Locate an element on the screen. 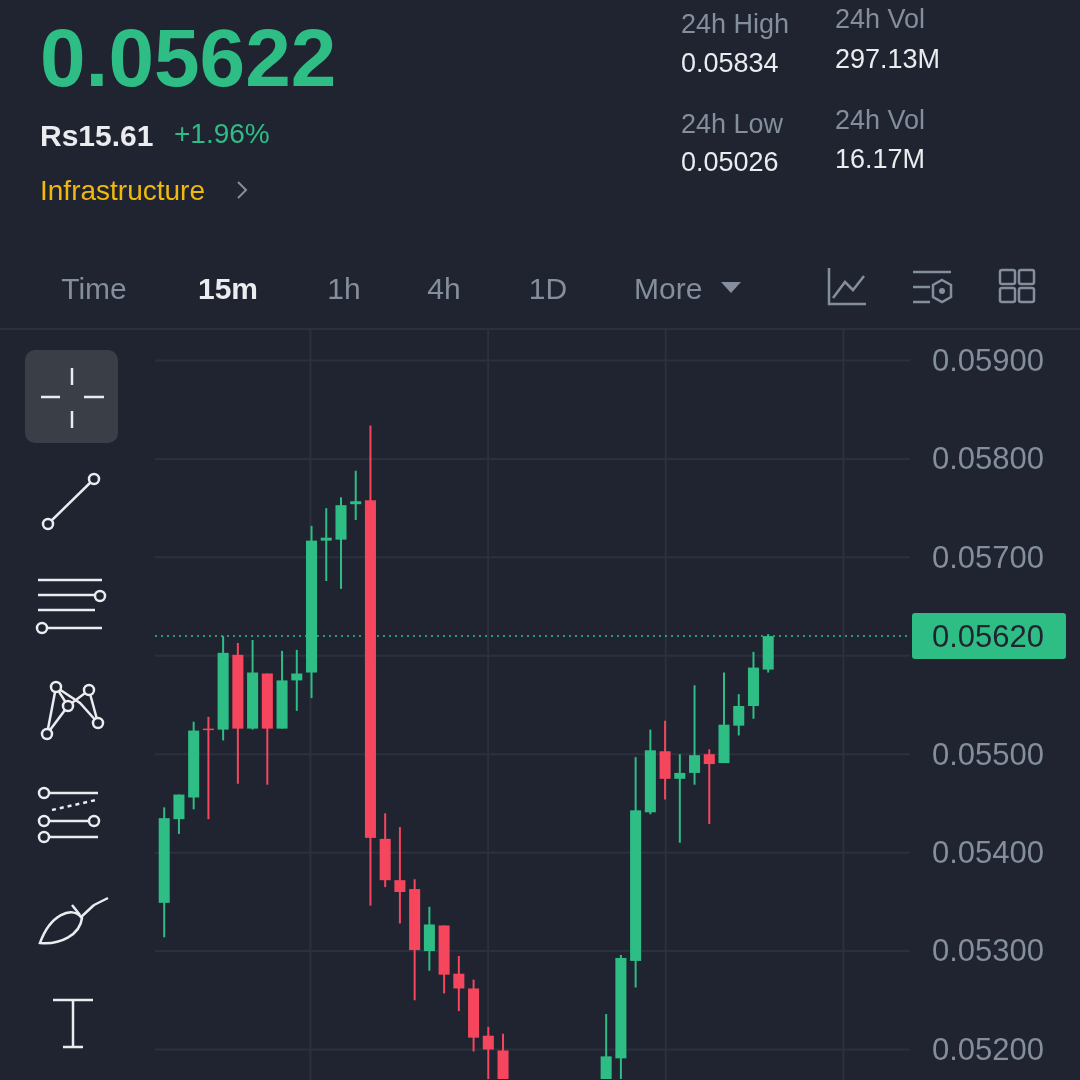 This screenshot has width=1080, height=1080. text: 297.13M is located at coordinates (888, 59).